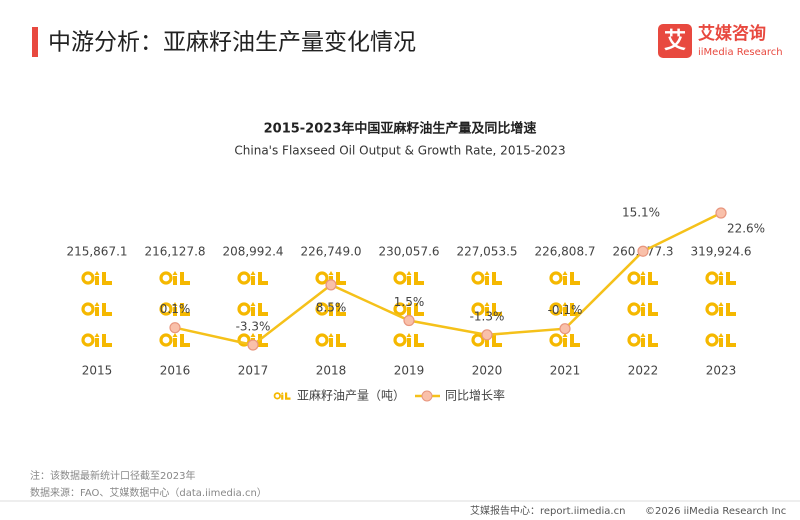 This screenshot has height=520, width=800. I want to click on x-tick-label: 2015, so click(97, 371).